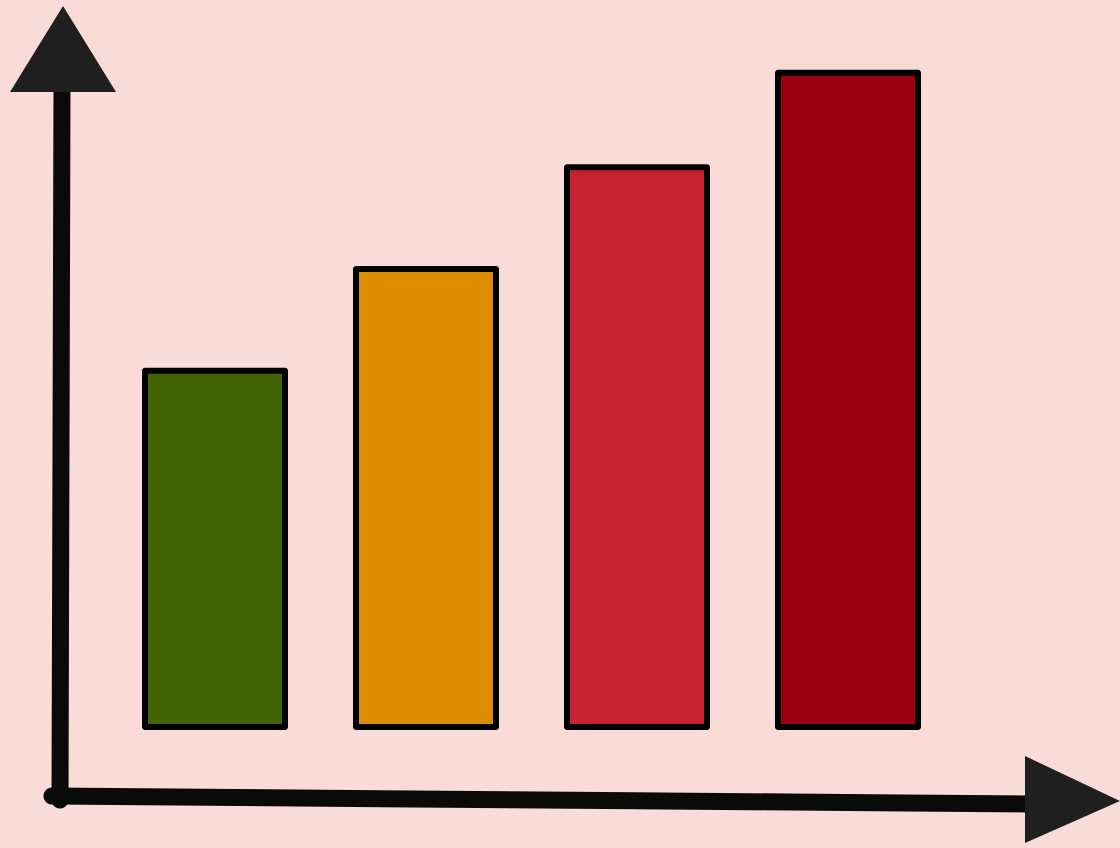  Describe the element at coordinates (1072, 799) in the screenshot. I see `x-axis-arrowhead` at that location.